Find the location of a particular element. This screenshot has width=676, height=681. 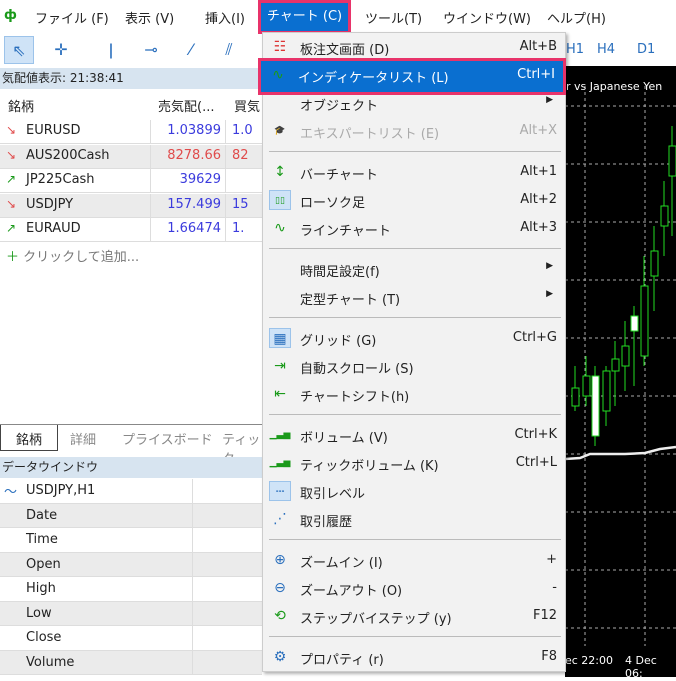

menu-item-shortcut: F8 is located at coordinates (549, 656).